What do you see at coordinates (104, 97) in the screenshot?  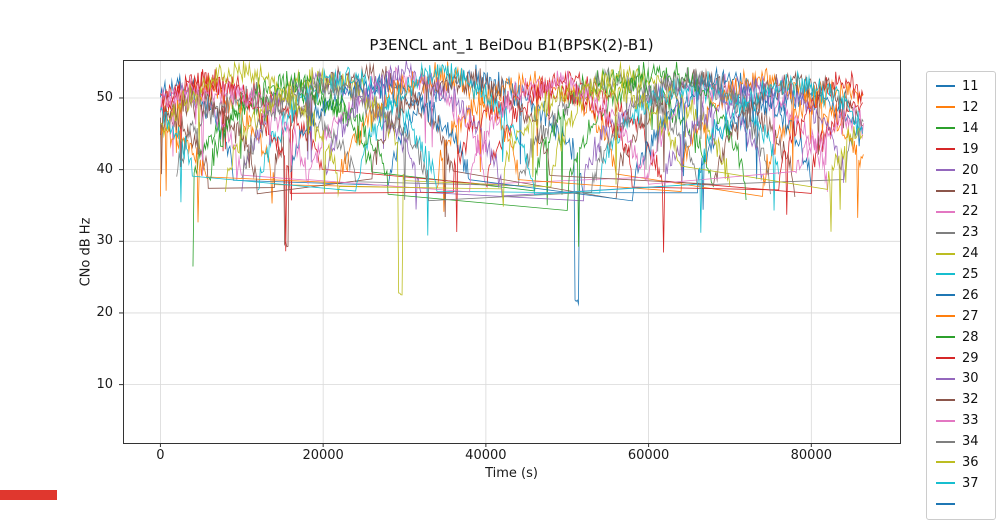 I see `y-tick-label: 50` at bounding box center [104, 97].